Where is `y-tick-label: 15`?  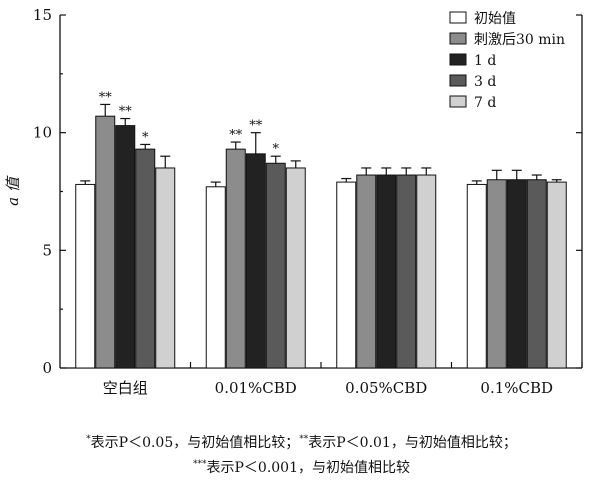 y-tick-label: 15 is located at coordinates (42, 15).